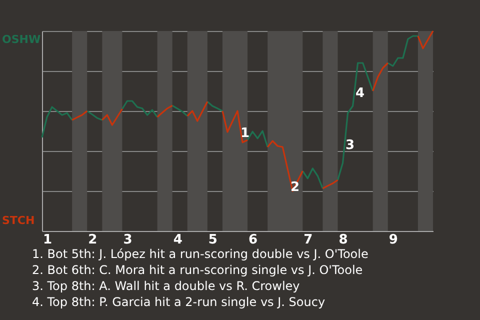 The image size is (480, 320). I want to click on x-tick-label: 7, so click(308, 240).